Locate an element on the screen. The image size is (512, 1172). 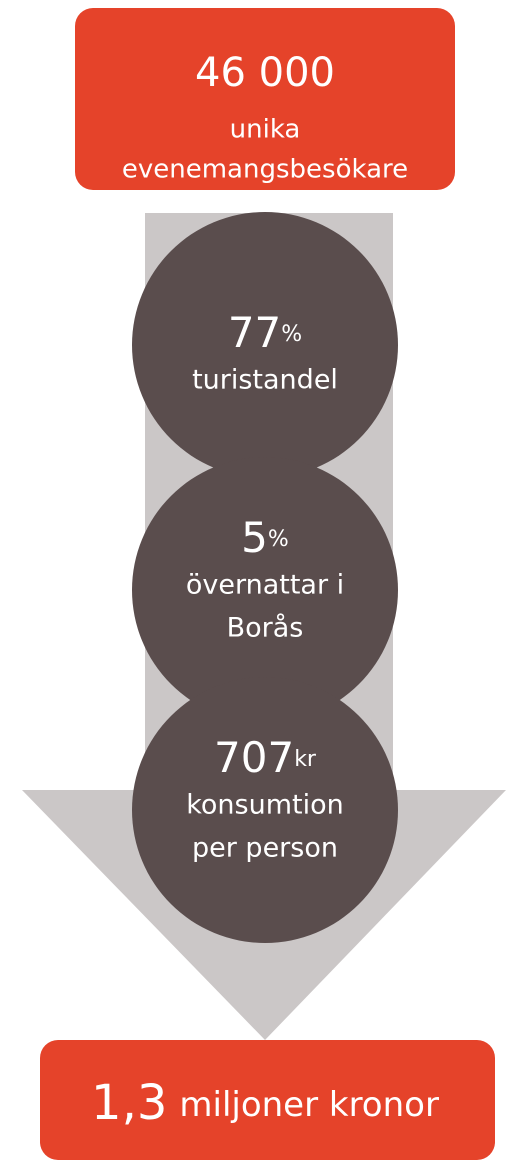
step-value: 5 is located at coordinates (254, 537).